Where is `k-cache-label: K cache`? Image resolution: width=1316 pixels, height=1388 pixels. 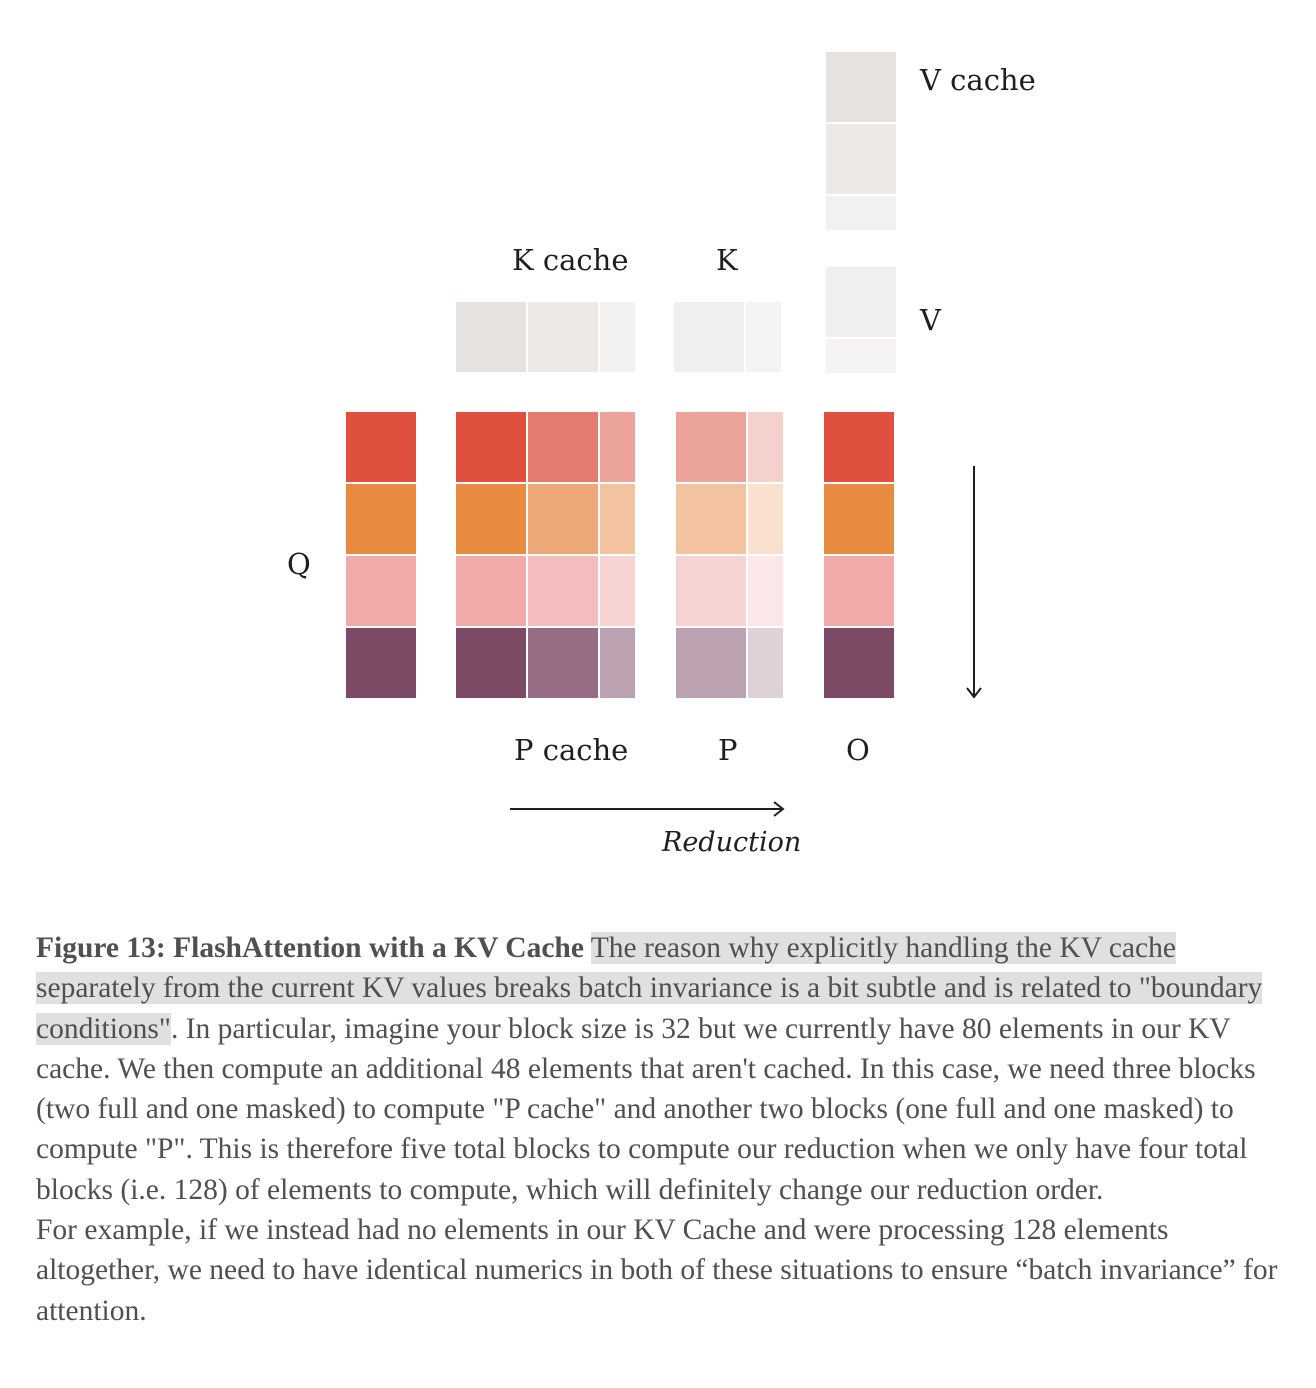 k-cache-label: K cache is located at coordinates (570, 260).